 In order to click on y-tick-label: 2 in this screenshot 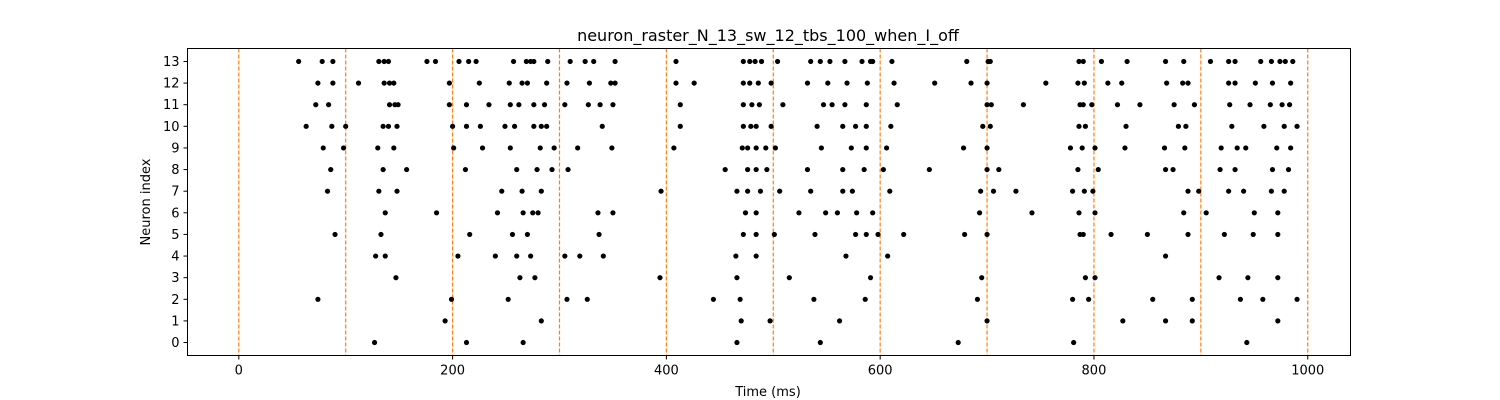, I will do `click(175, 300)`.